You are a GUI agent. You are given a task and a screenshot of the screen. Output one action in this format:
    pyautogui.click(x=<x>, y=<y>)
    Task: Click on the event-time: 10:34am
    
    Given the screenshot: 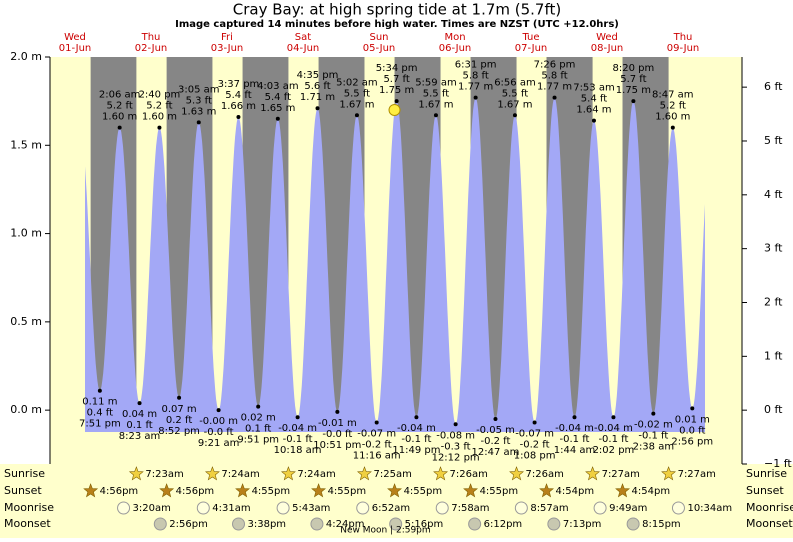 What is the action you would take?
    pyautogui.click(x=709, y=508)
    